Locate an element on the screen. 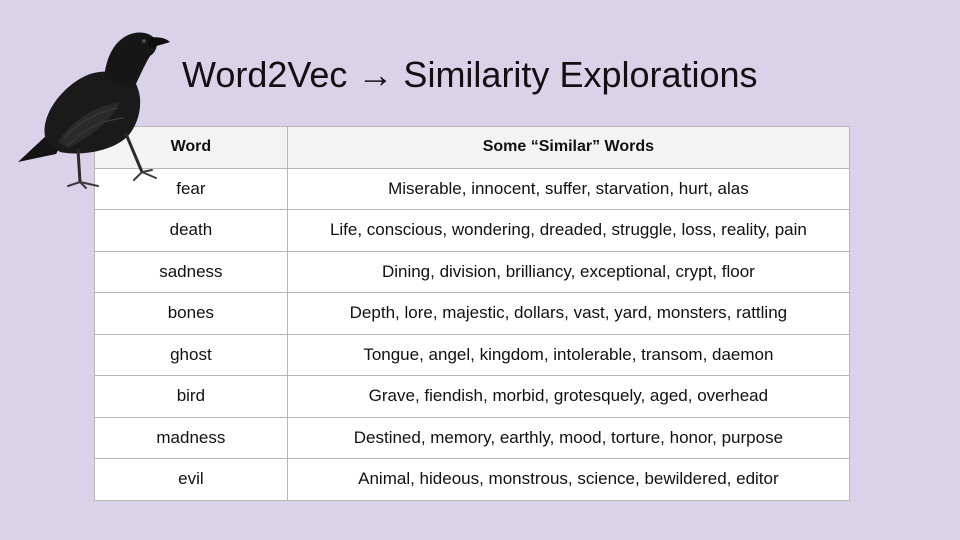 The width and height of the screenshot is (960, 540). cell-word: bird is located at coordinates (191, 396).